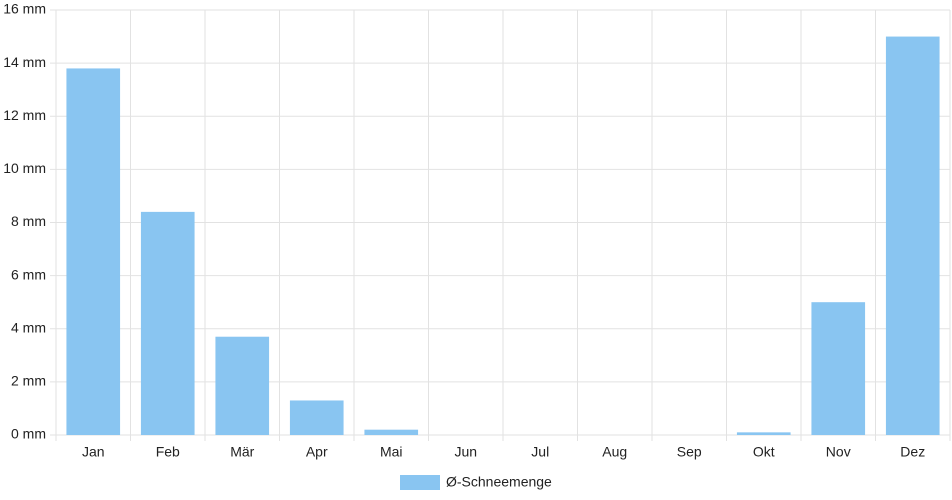 Image resolution: width=952 pixels, height=500 pixels. Describe the element at coordinates (24, 62) in the screenshot. I see `y-tick-label: 14 mm` at that location.